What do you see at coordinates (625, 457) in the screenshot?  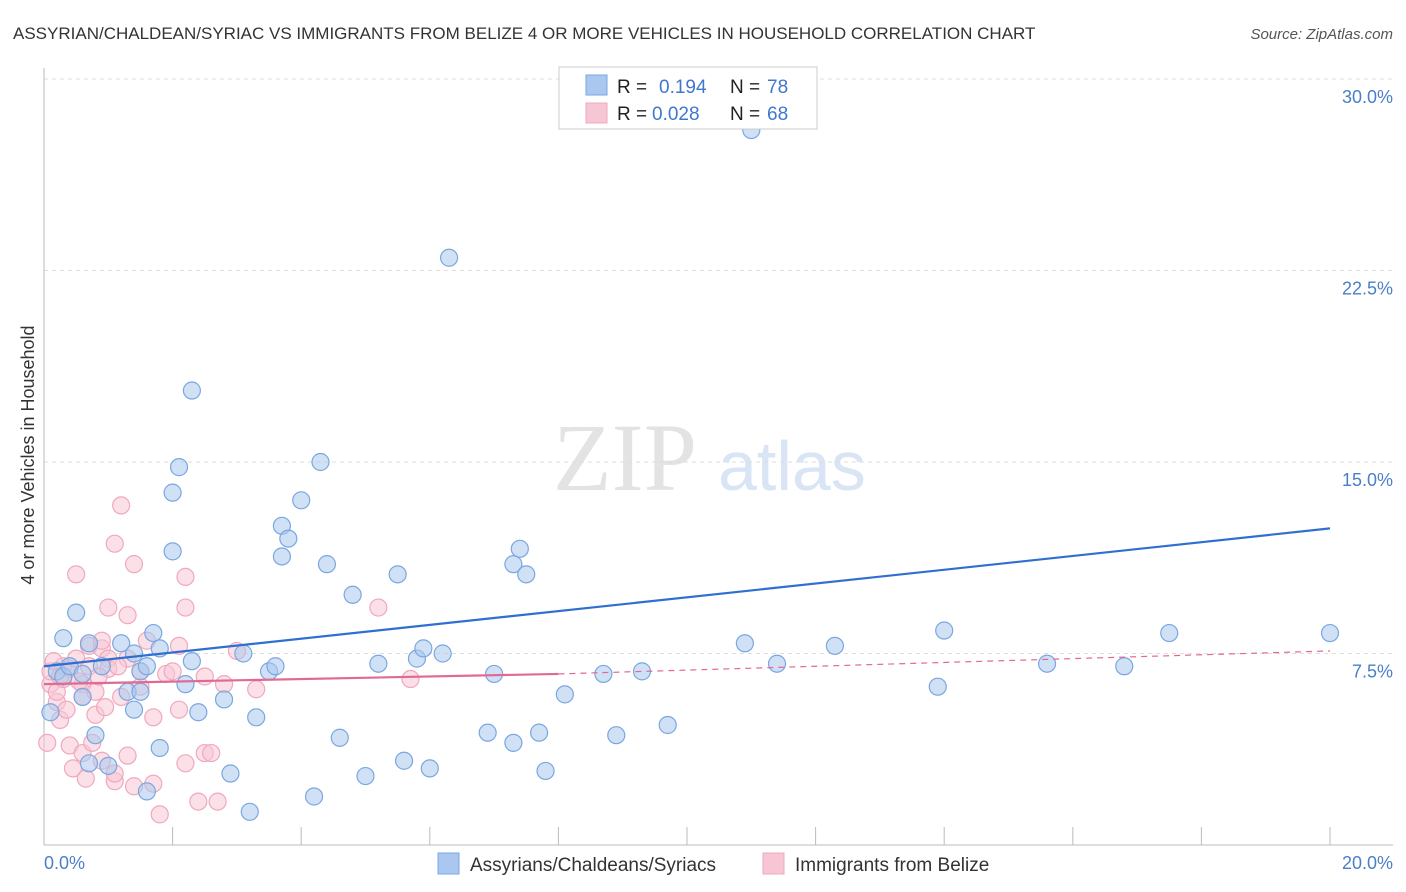 I see `watermark-zip: ZIP` at bounding box center [625, 457].